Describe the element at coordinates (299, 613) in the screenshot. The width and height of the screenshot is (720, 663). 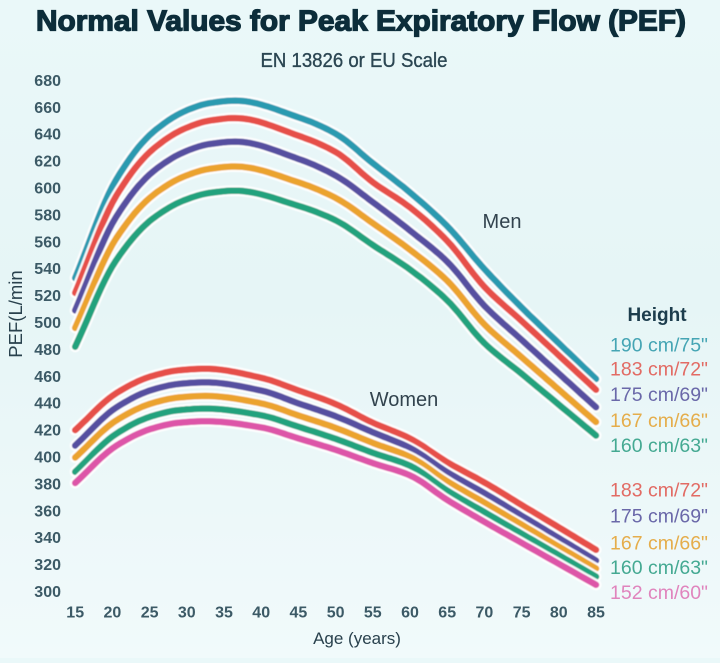
I see `svg-text: 45` at that location.